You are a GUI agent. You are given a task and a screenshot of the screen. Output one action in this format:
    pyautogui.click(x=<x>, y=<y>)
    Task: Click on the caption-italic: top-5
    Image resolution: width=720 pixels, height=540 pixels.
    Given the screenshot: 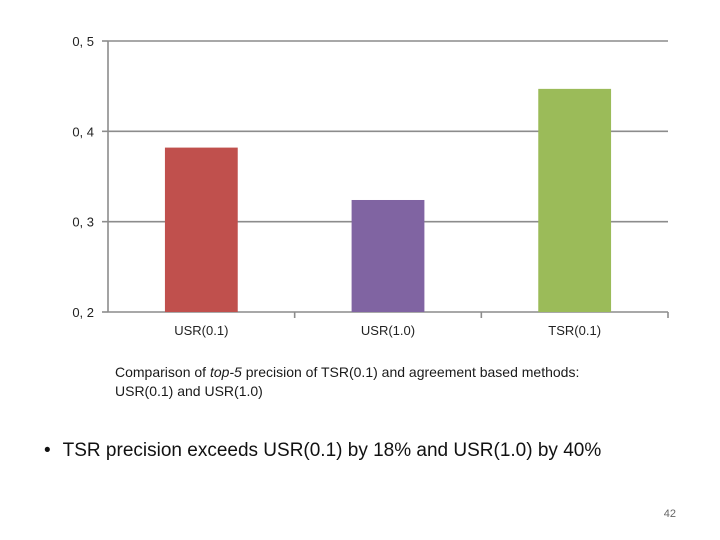 What is the action you would take?
    pyautogui.click(x=225, y=372)
    